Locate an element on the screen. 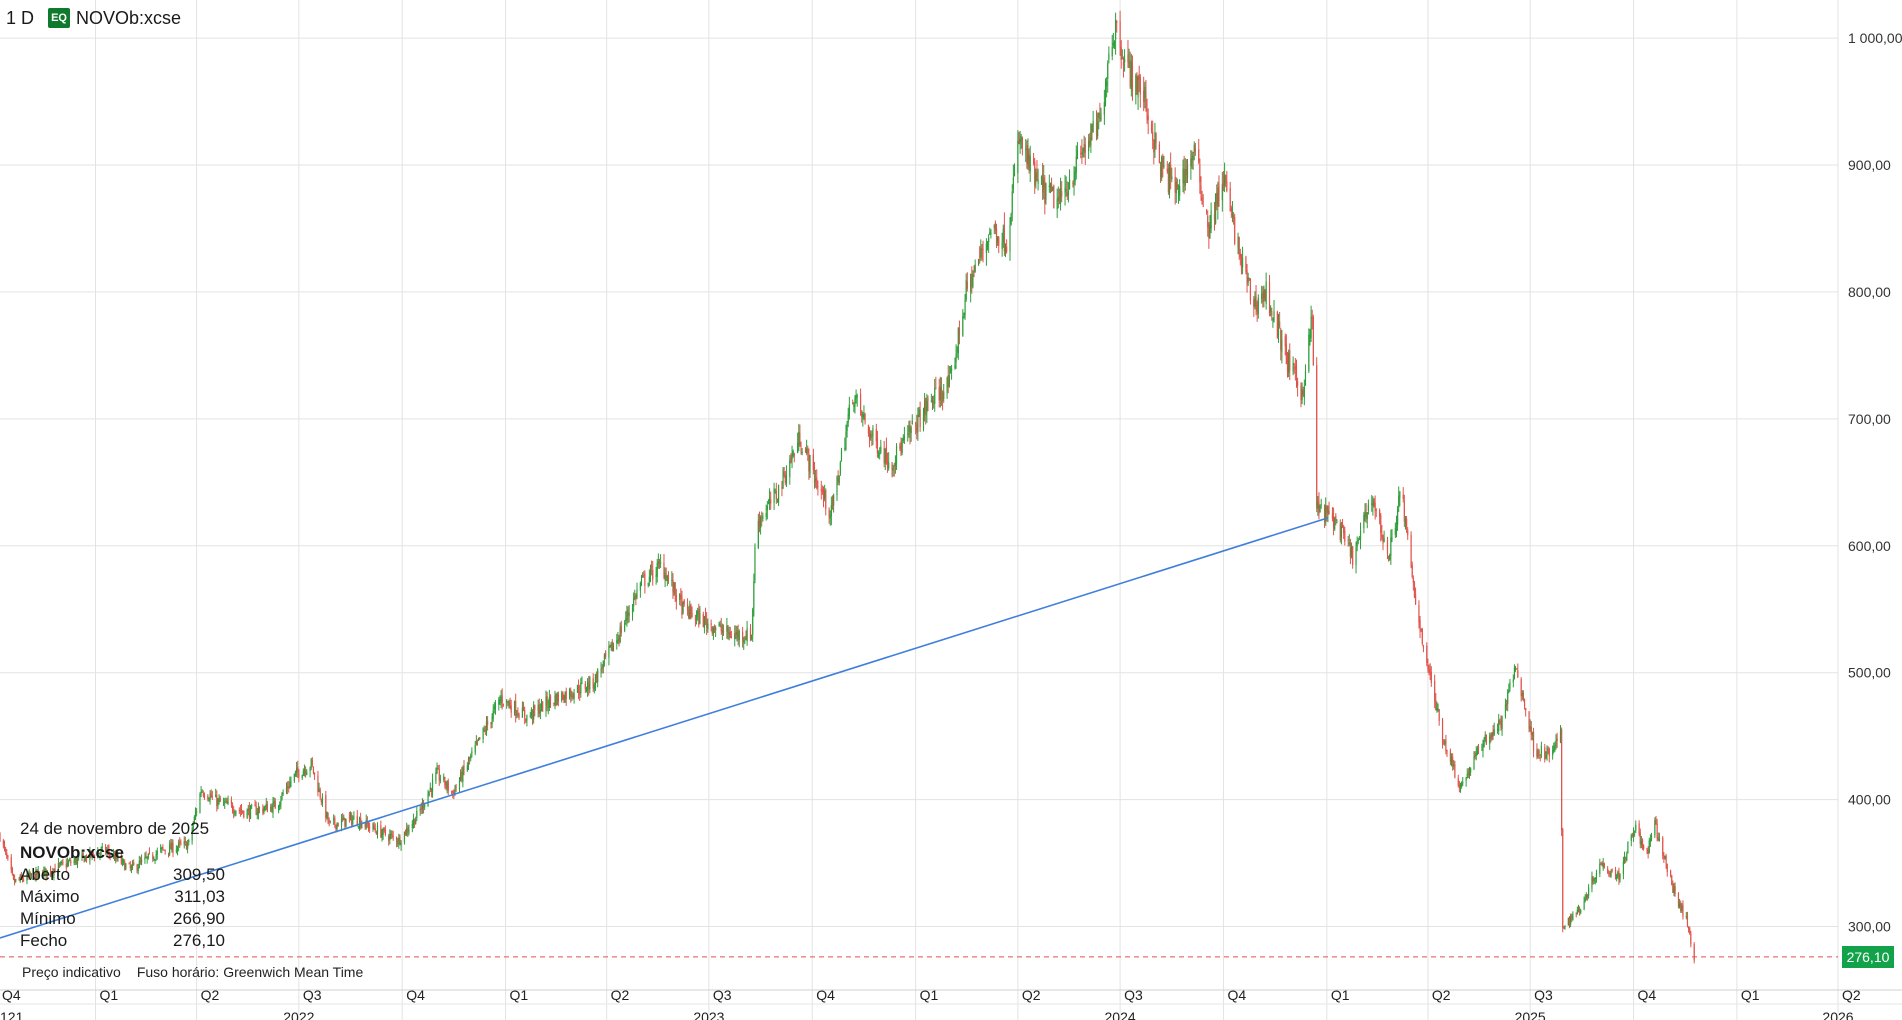  chart-header: 1 D EQ NOVOb:xcse is located at coordinates (93, 18).